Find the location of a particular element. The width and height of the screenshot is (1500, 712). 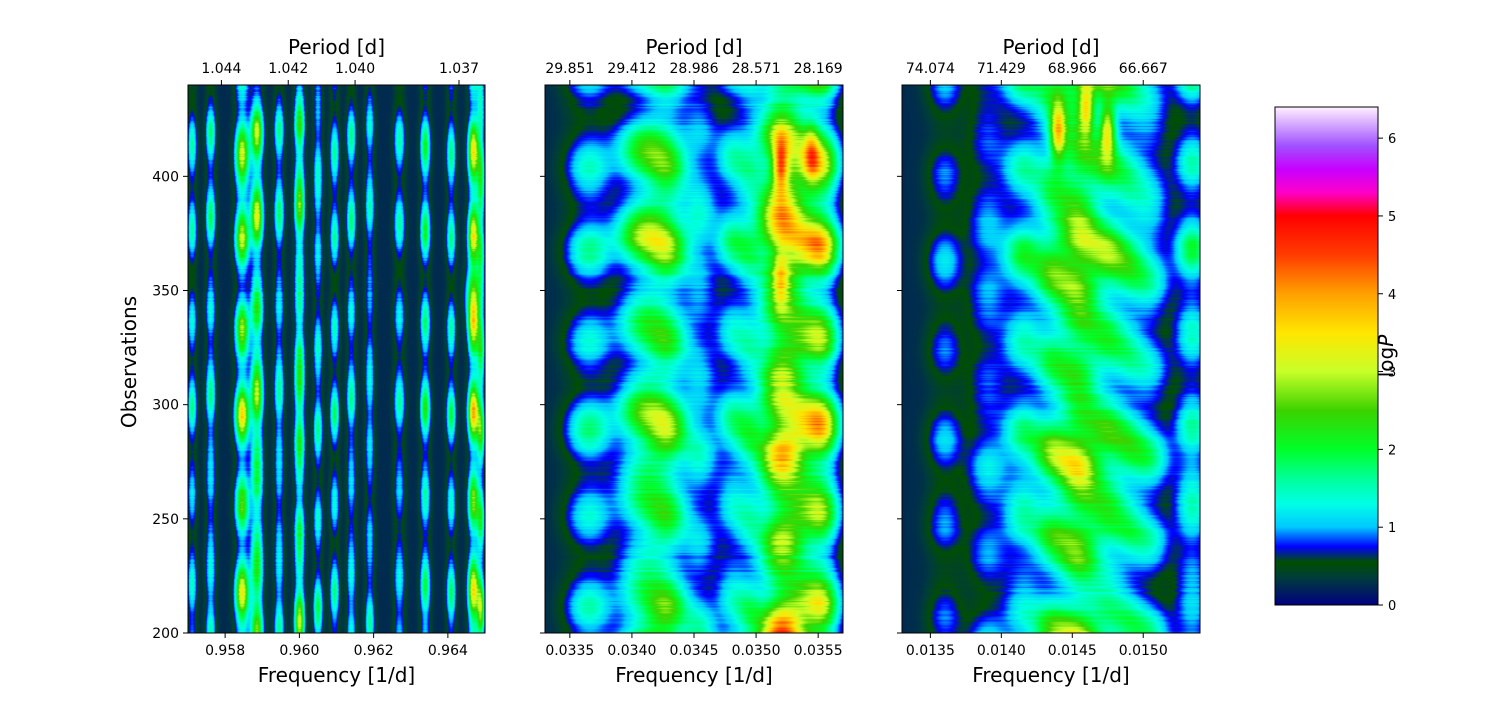

colorbar-gradient is located at coordinates (1326, 356).